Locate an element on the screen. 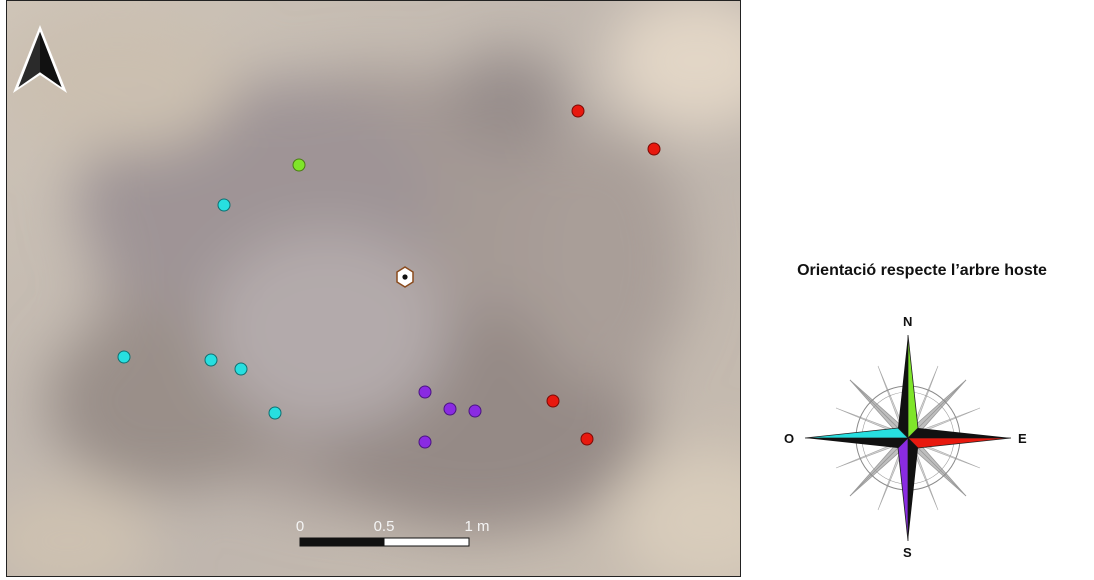  scale-label-0: 0 is located at coordinates (300, 526).